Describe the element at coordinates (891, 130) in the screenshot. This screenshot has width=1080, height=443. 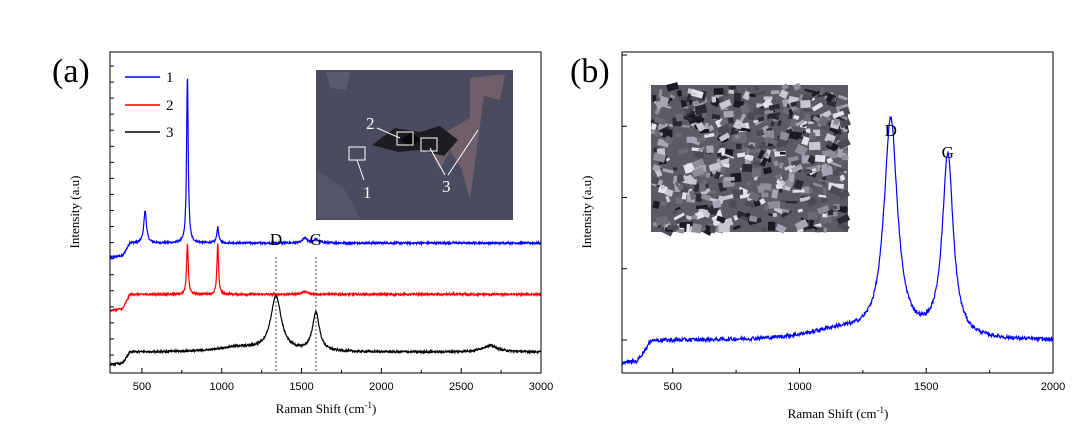
I see `panel-b-peak-label-d: D` at that location.